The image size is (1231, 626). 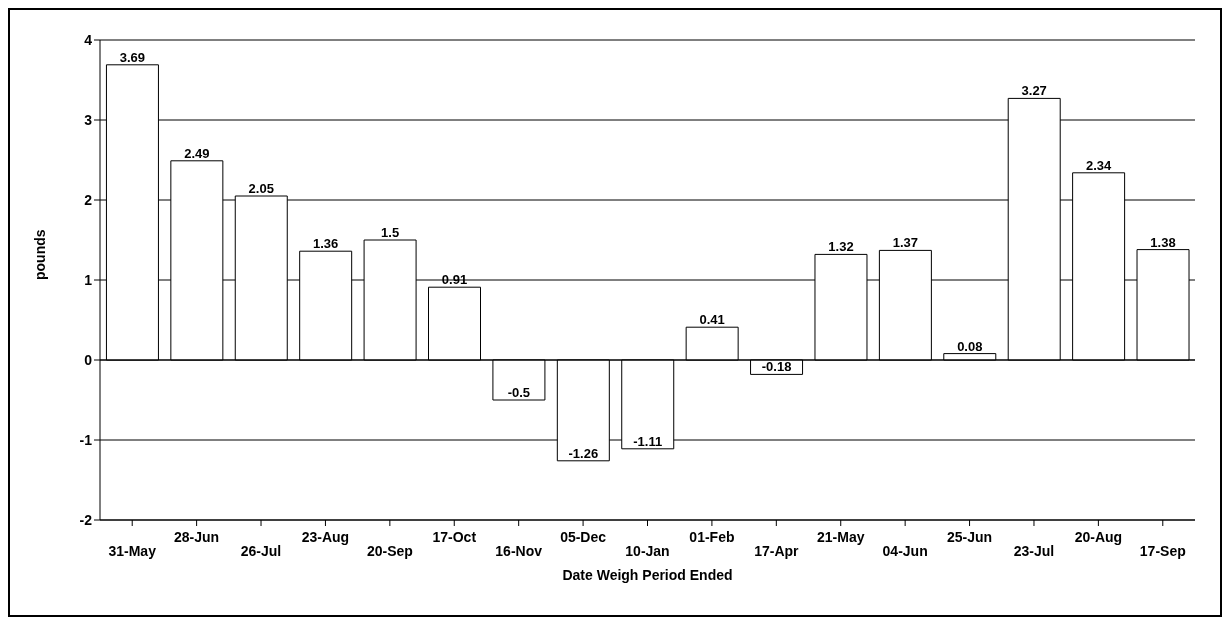 I want to click on data-label: 2.05, so click(x=261, y=188).